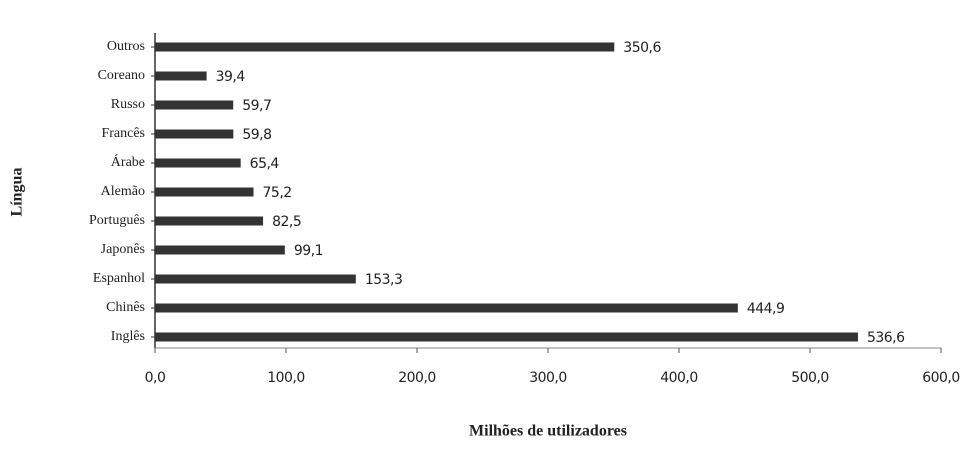 Image resolution: width=974 pixels, height=453 pixels. What do you see at coordinates (886, 338) in the screenshot?
I see `value-label: 536,6` at bounding box center [886, 338].